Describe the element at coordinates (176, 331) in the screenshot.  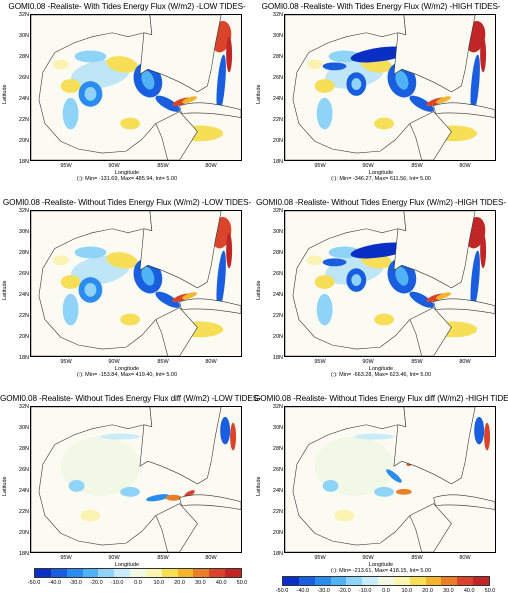
I see `yucatan` at that location.